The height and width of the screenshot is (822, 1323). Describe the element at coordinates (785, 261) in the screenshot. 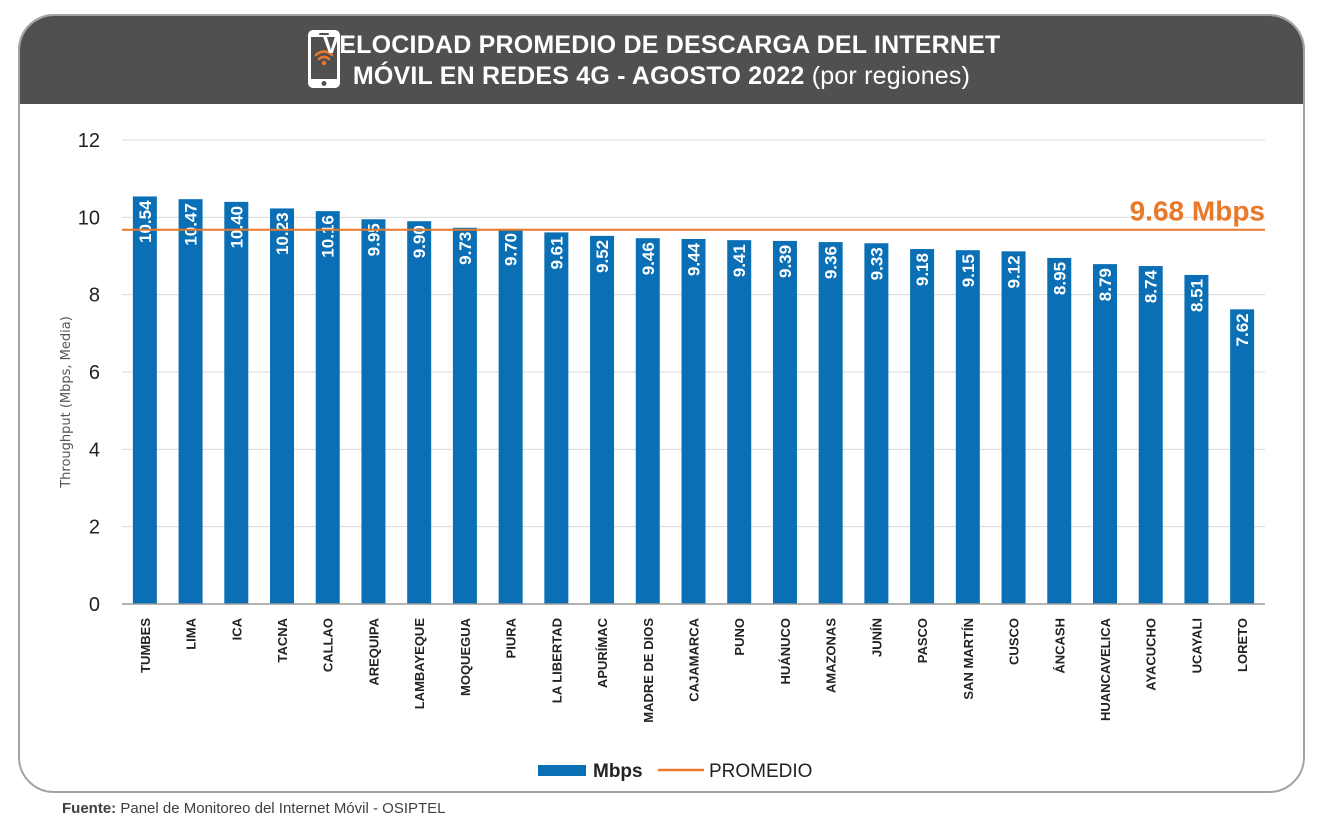

I see `bar-value-label: 9.39` at that location.